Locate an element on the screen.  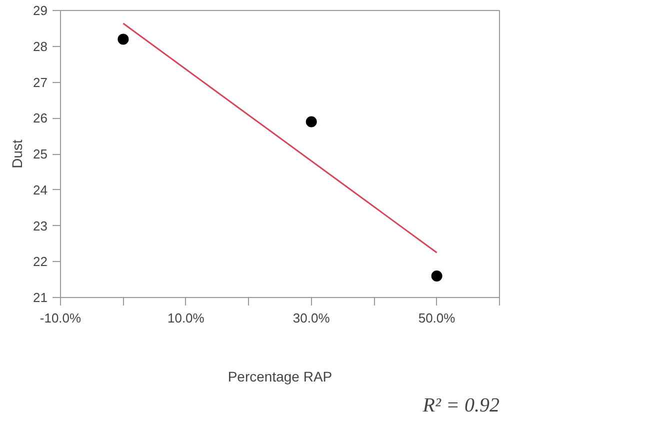
y-tick-label: 25 is located at coordinates (40, 154).